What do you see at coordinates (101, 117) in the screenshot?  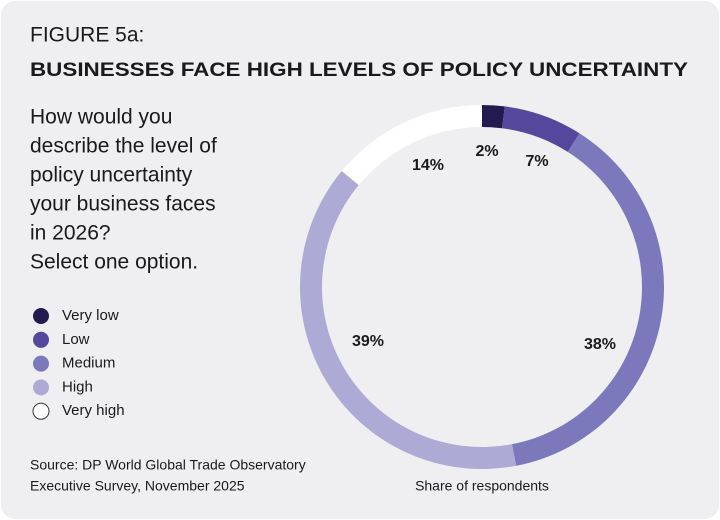 I see `question-line: How would you` at bounding box center [101, 117].